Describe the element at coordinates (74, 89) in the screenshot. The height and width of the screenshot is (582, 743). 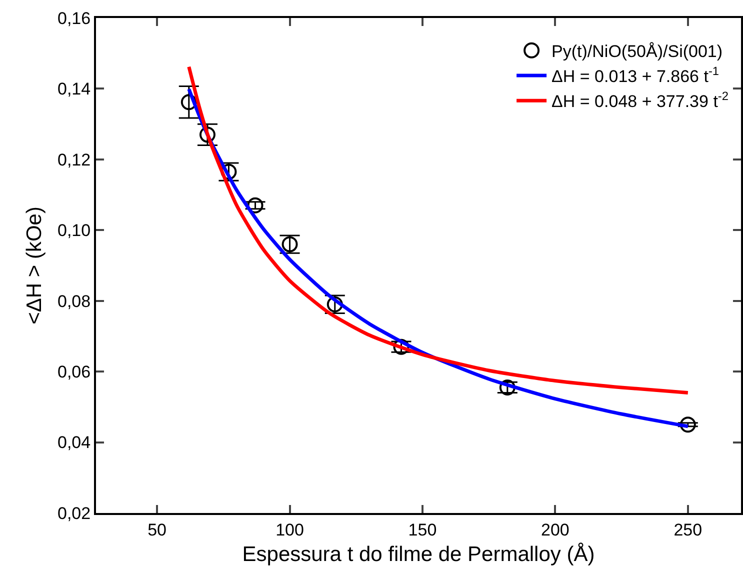
I see `y-tick-label: 0,14` at that location.